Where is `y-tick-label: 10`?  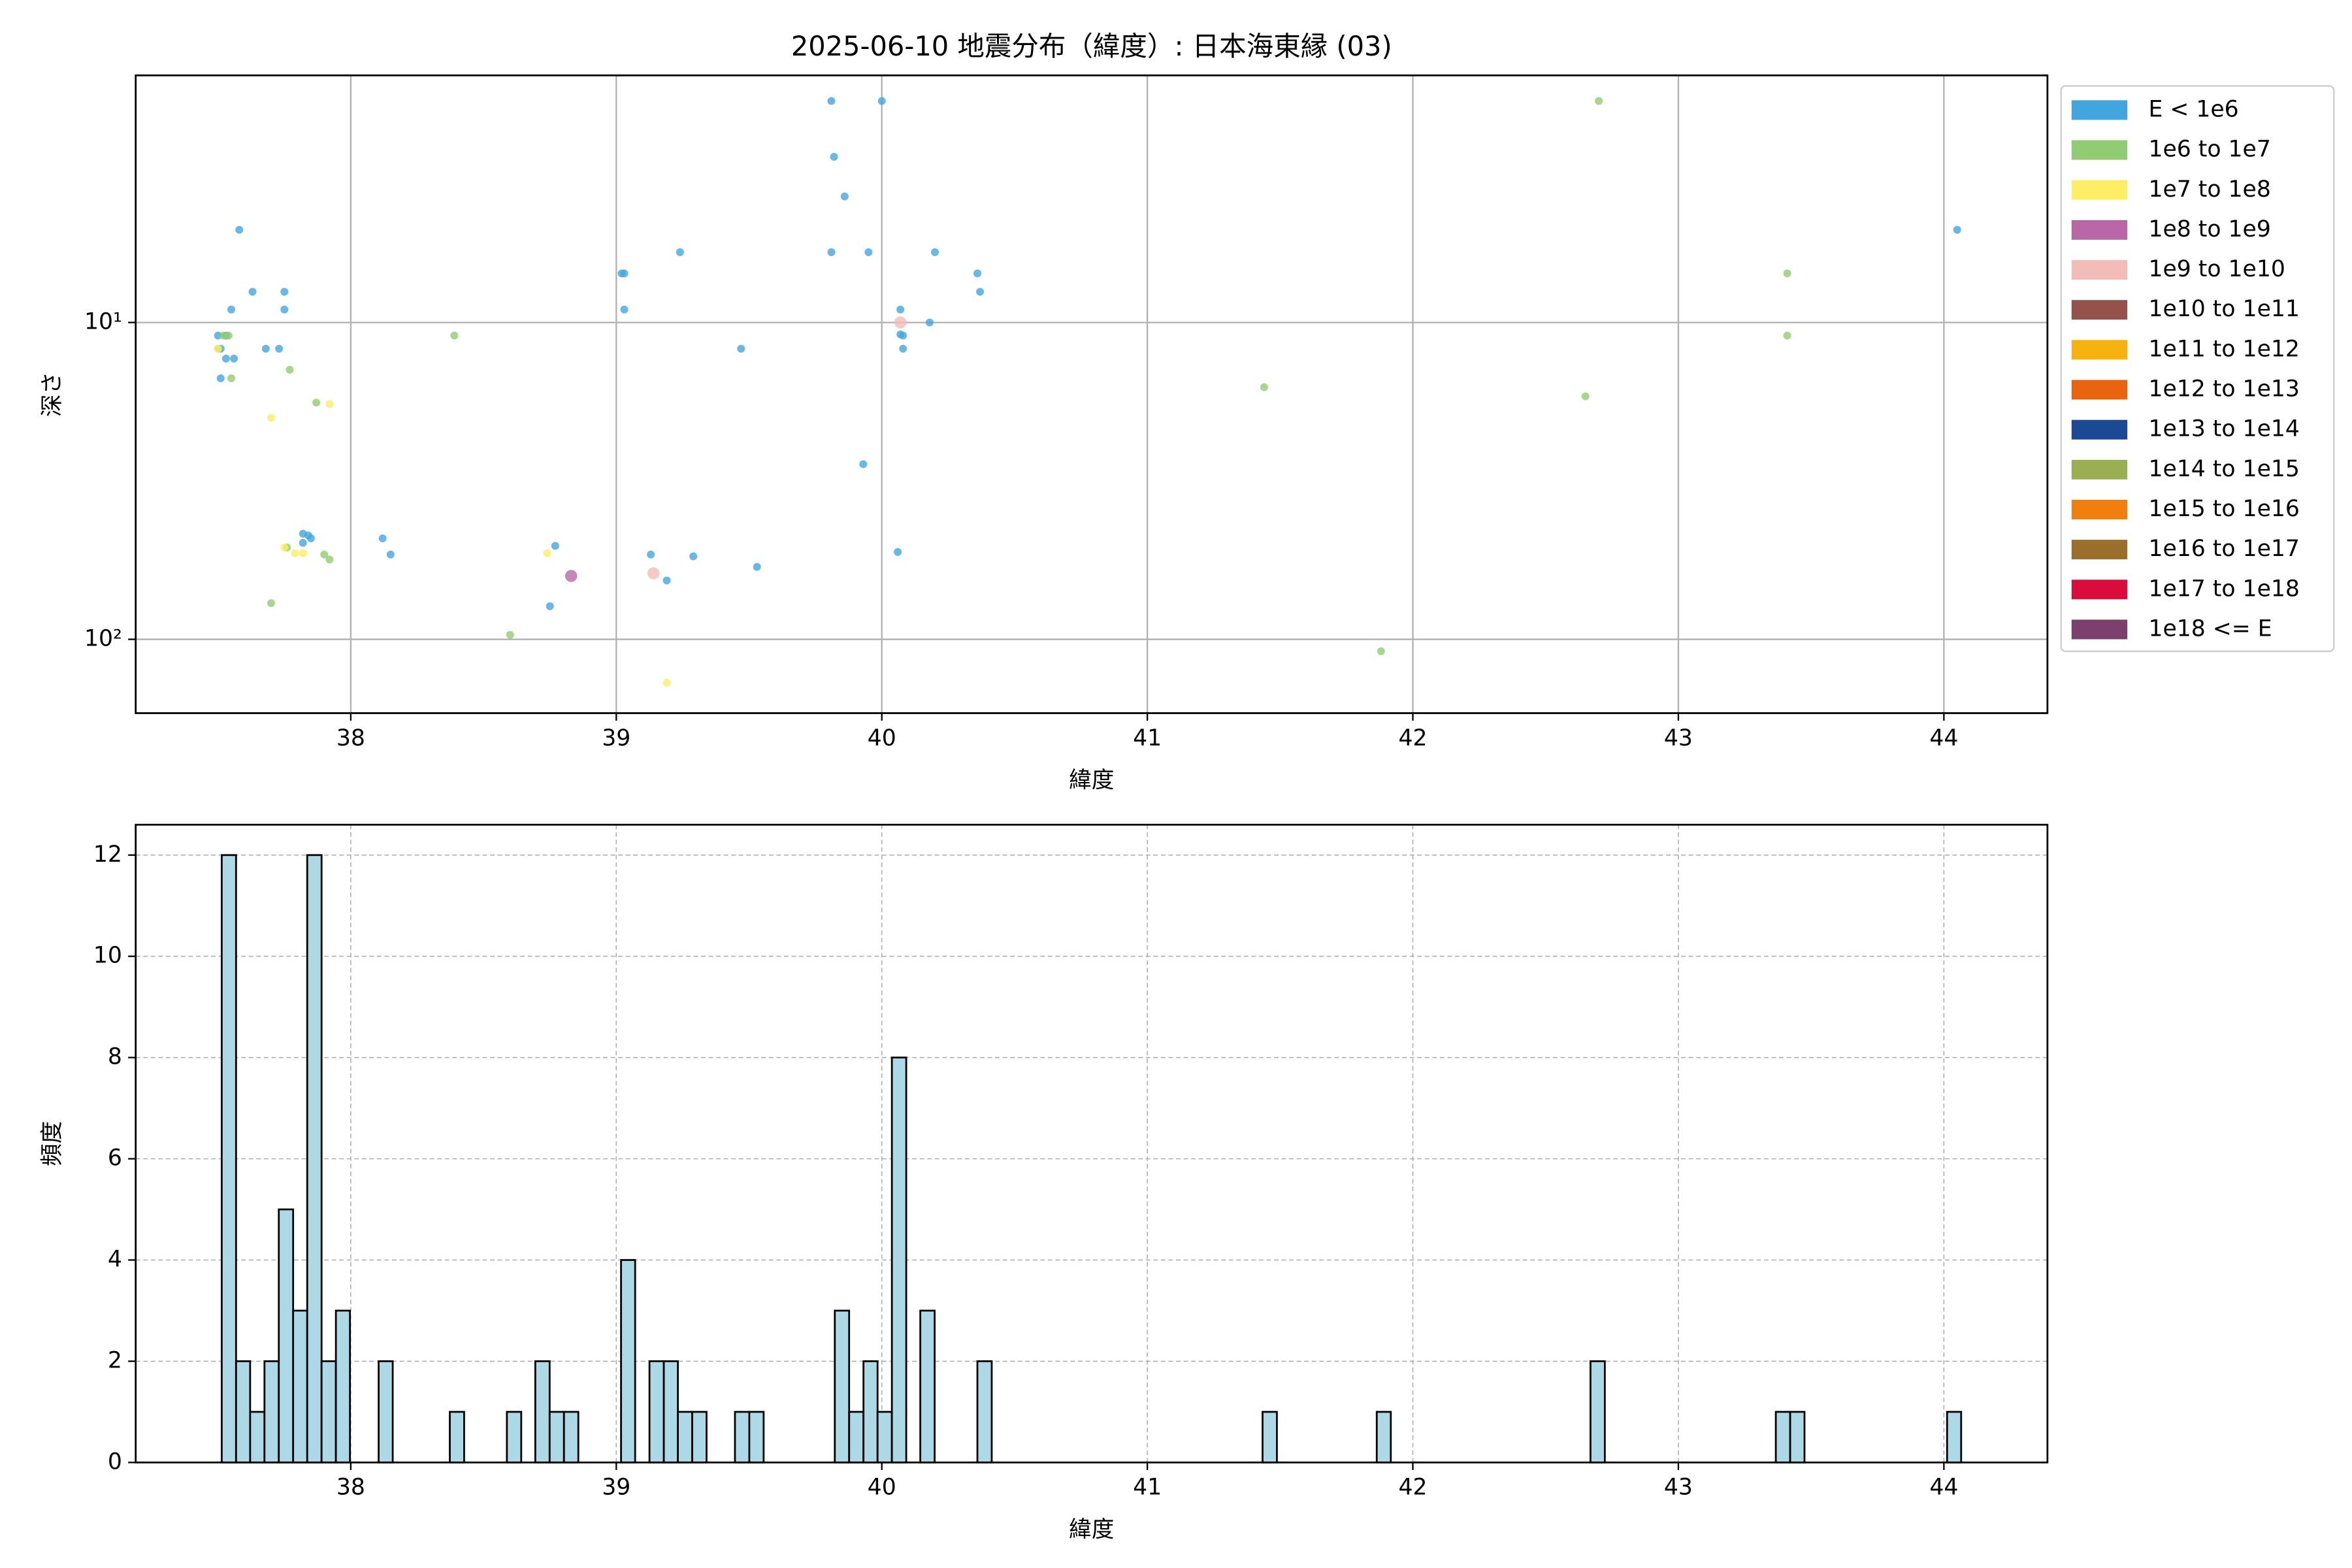
y-tick-label: 10 is located at coordinates (107, 956).